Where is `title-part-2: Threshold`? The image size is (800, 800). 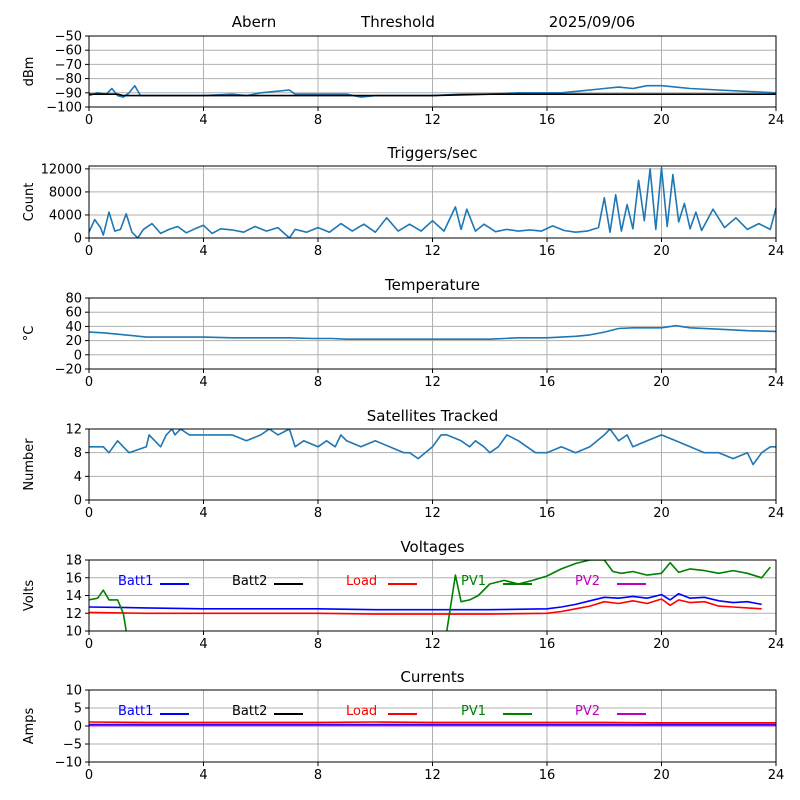
title-part-2: Threshold is located at coordinates (397, 22).